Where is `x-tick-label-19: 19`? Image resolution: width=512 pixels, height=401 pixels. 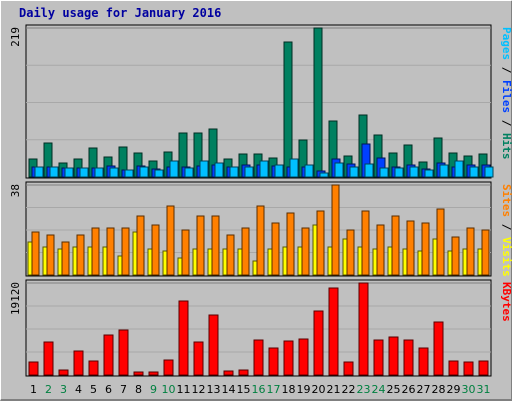
x-tick-label-19: 19 is located at coordinates (304, 389).